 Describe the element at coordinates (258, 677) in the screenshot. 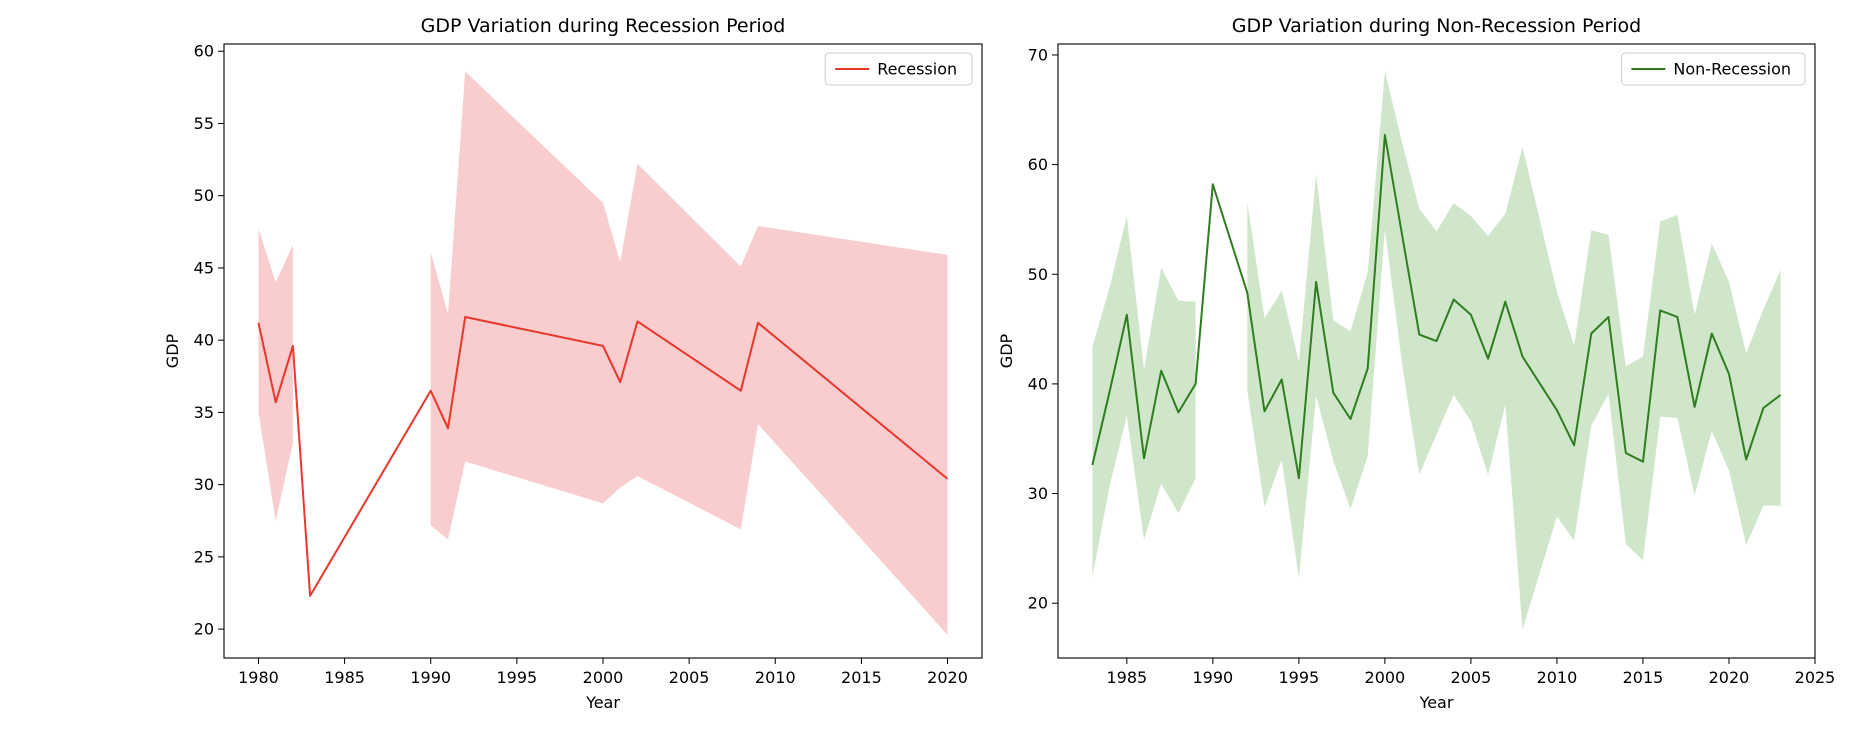

I see `x-tick-label: 1980` at that location.